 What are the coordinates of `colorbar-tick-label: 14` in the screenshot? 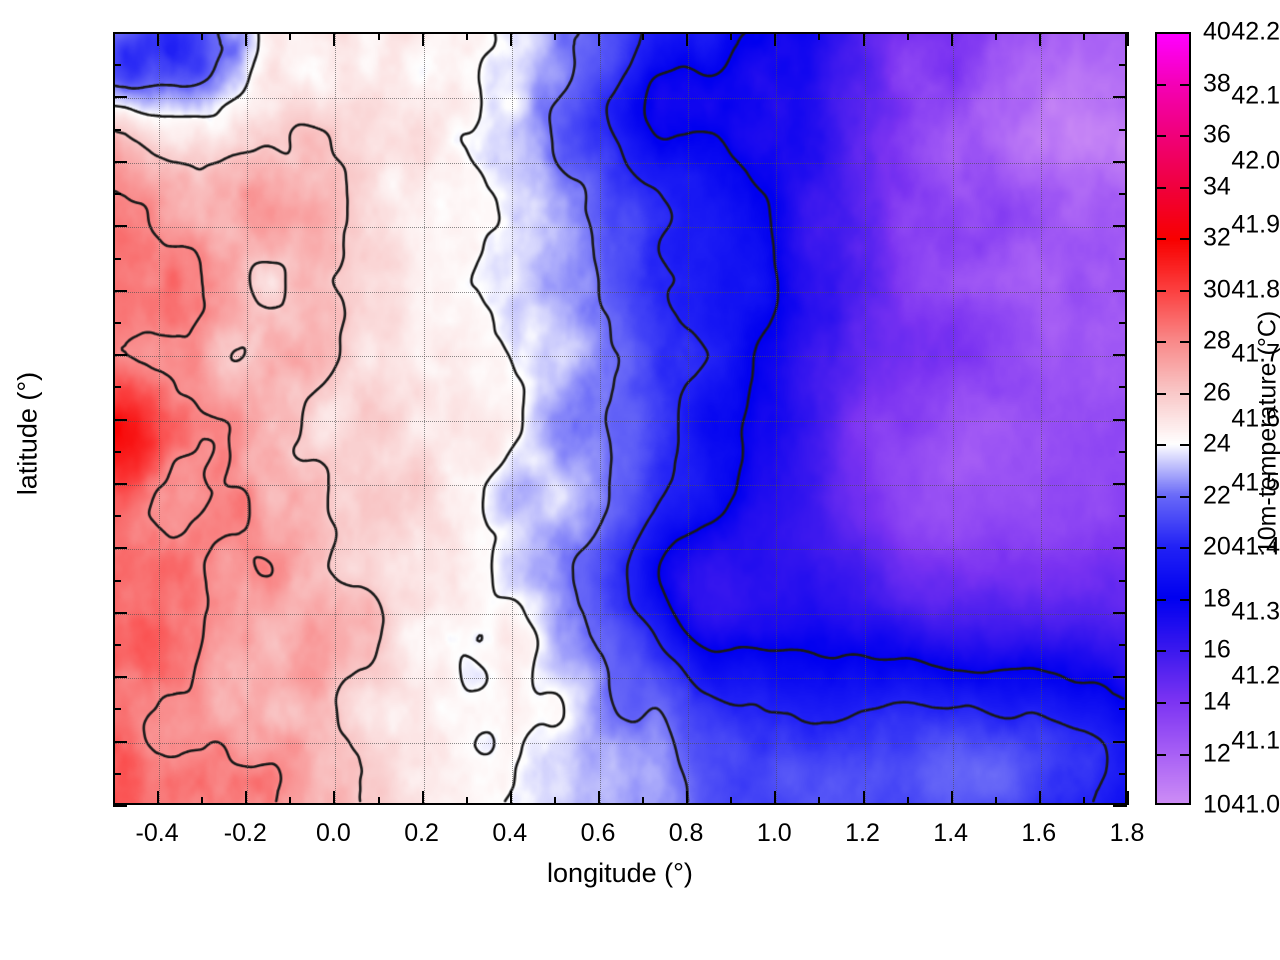 It's located at (1217, 701).